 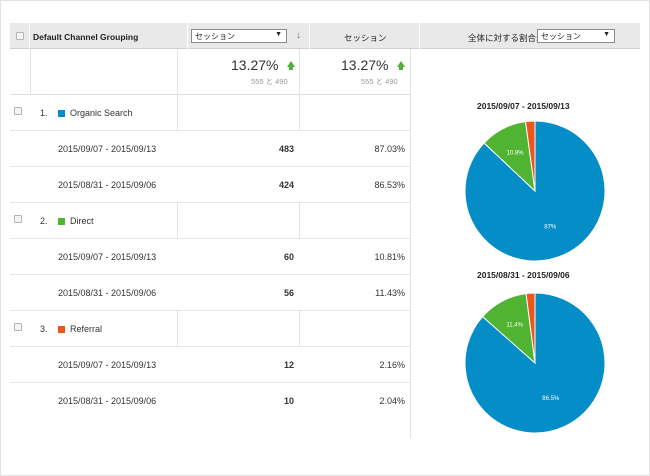 I want to click on select-all-checkbox, so click(x=20, y=36).